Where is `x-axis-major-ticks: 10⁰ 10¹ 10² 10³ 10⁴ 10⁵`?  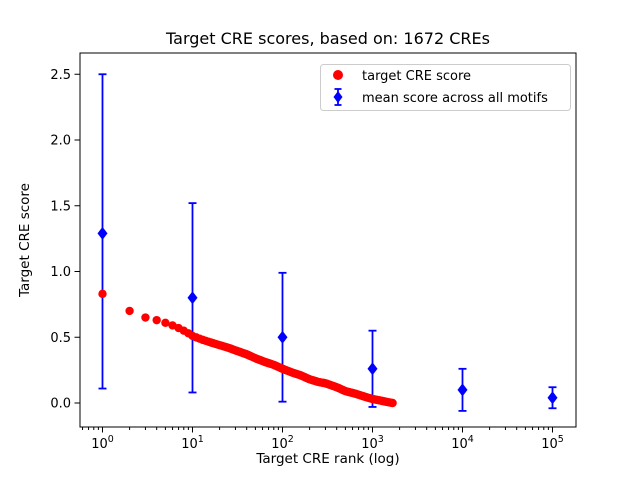
x-axis-major-ticks: 10⁰ 10¹ 10² 10³ 10⁴ 10⁵ is located at coordinates (327, 439).